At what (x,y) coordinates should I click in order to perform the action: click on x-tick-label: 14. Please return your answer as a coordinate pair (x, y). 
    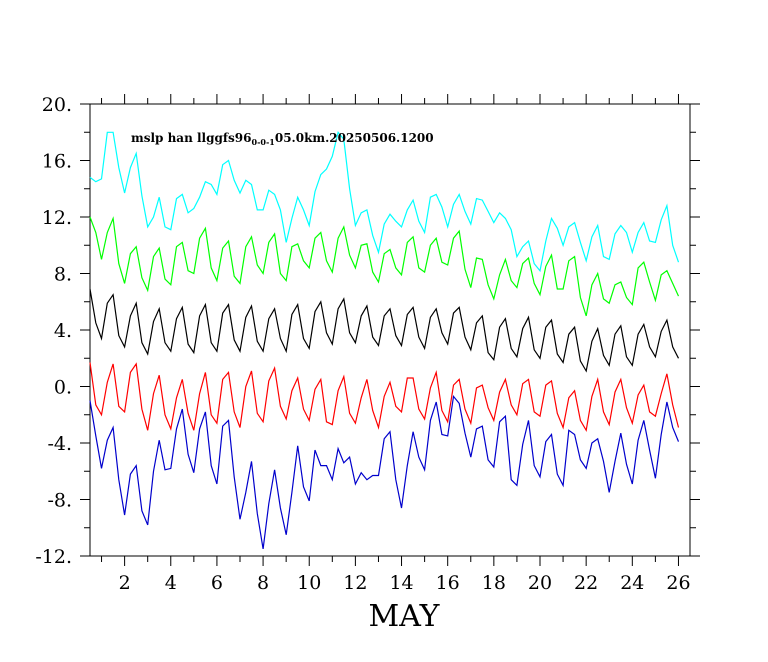
    Looking at the image, I should click on (401, 583).